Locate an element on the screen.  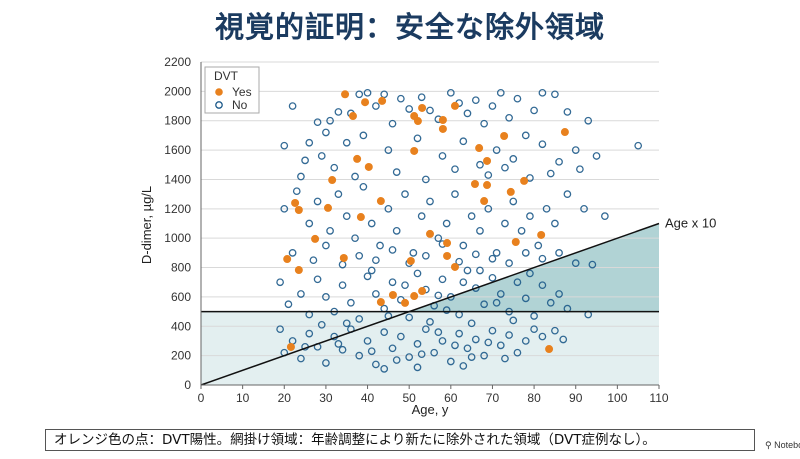
x-tick-label: 30 is located at coordinates (326, 398).